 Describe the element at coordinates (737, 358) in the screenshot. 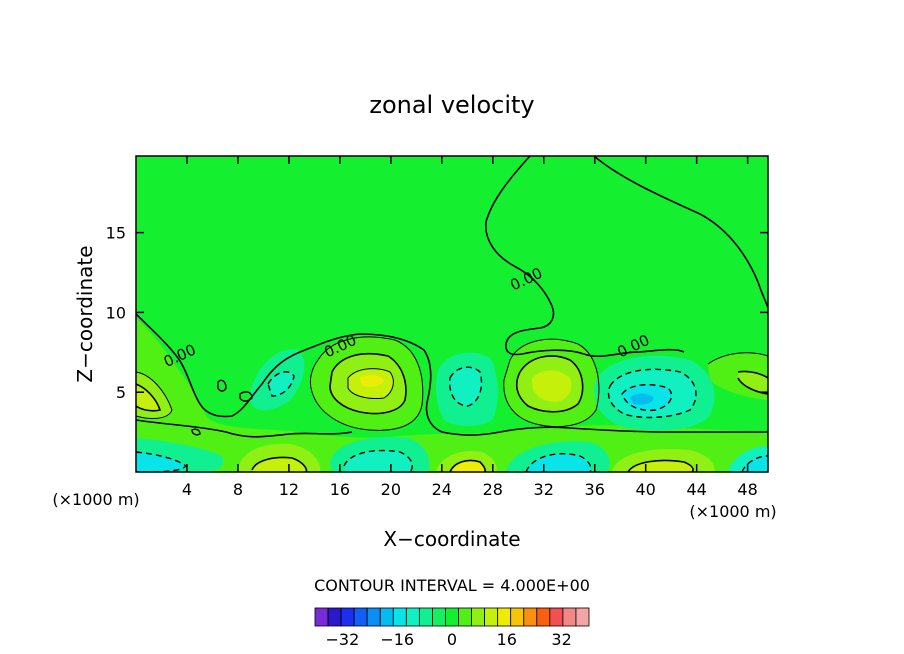

I see `contour-right-outer` at that location.